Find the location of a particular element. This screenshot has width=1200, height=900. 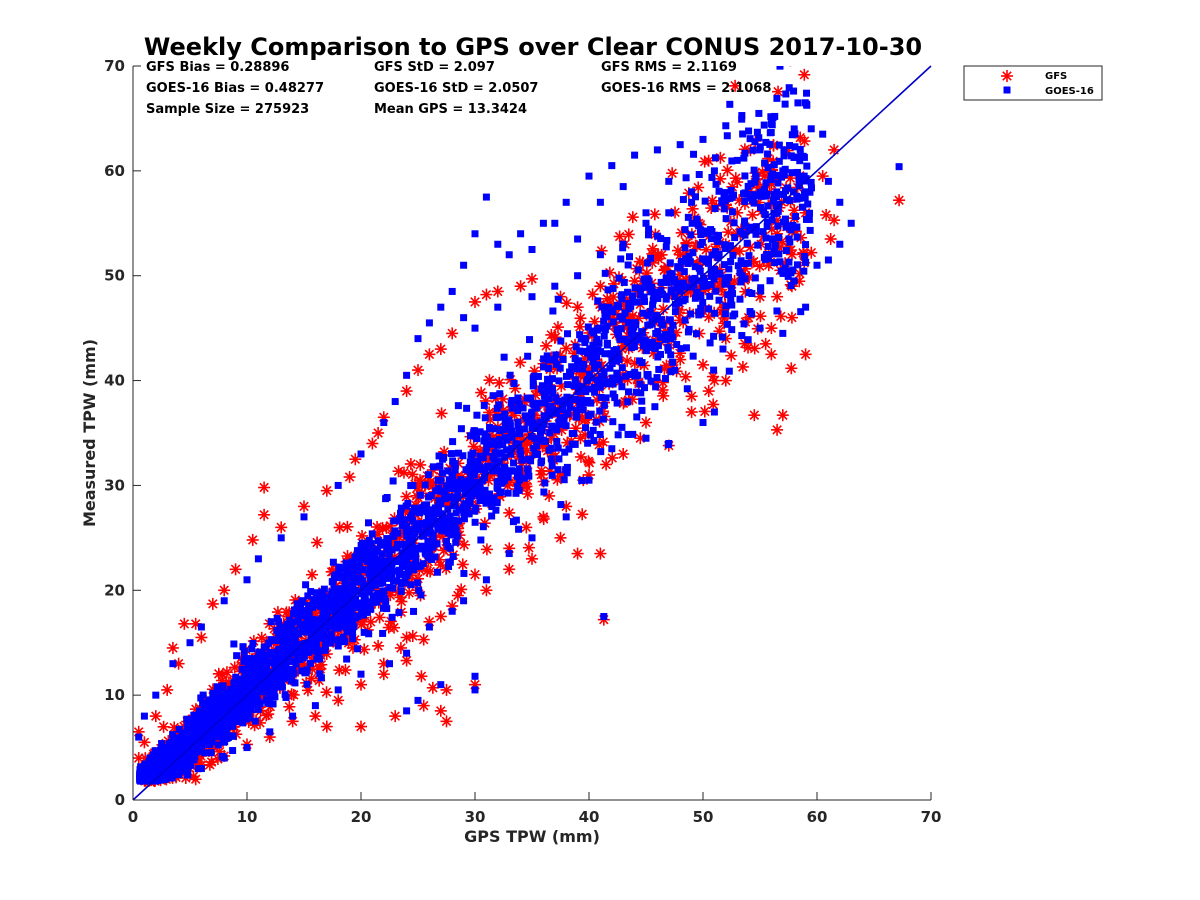

y-tick-label: 30 is located at coordinates (114, 485).